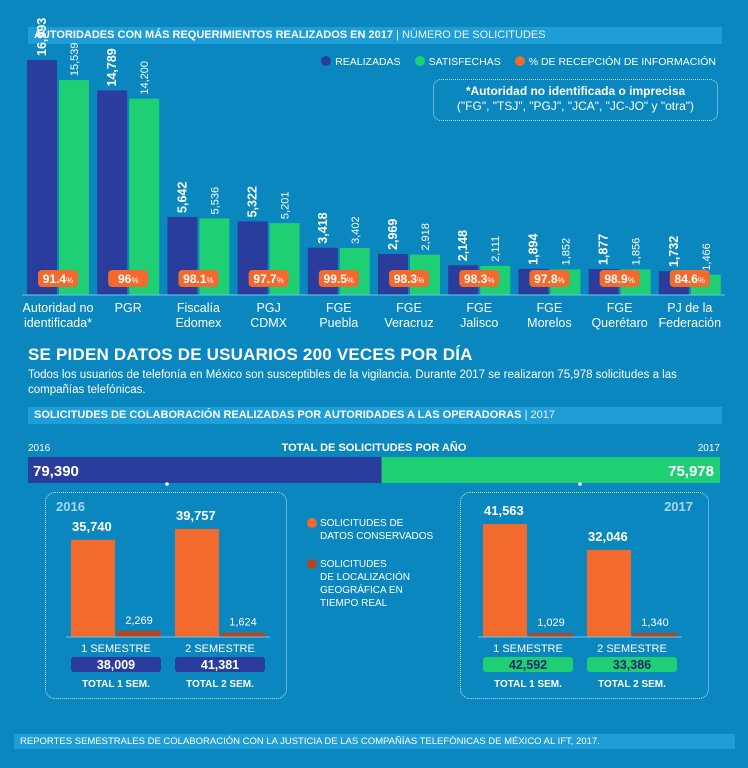 The height and width of the screenshot is (768, 748). I want to click on percent-label: 84.6%, so click(690, 279).